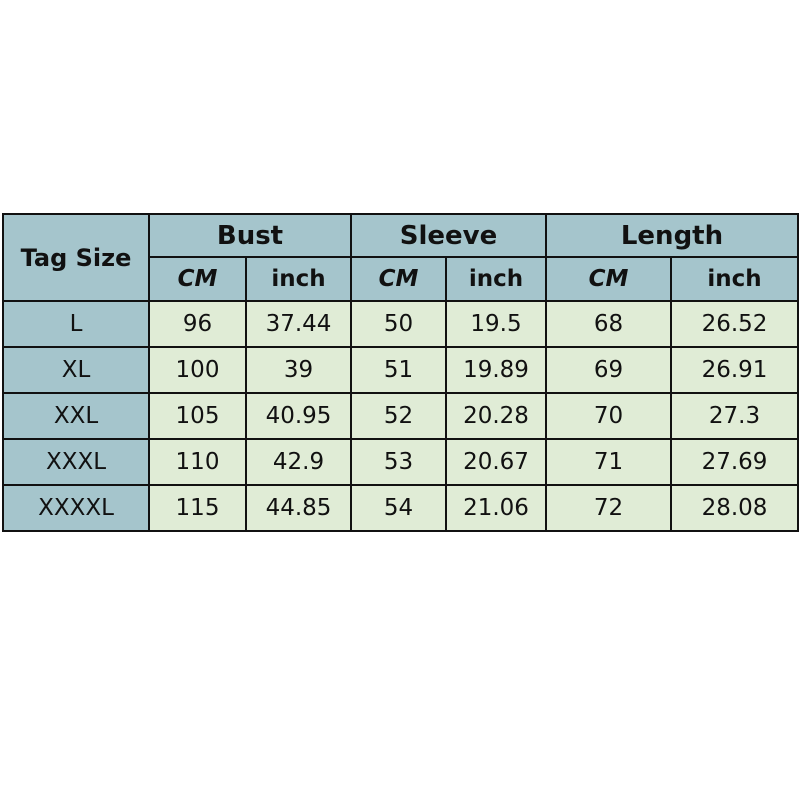  Describe the element at coordinates (76, 257) in the screenshot. I see `tag-size-header: Tag Size` at that location.